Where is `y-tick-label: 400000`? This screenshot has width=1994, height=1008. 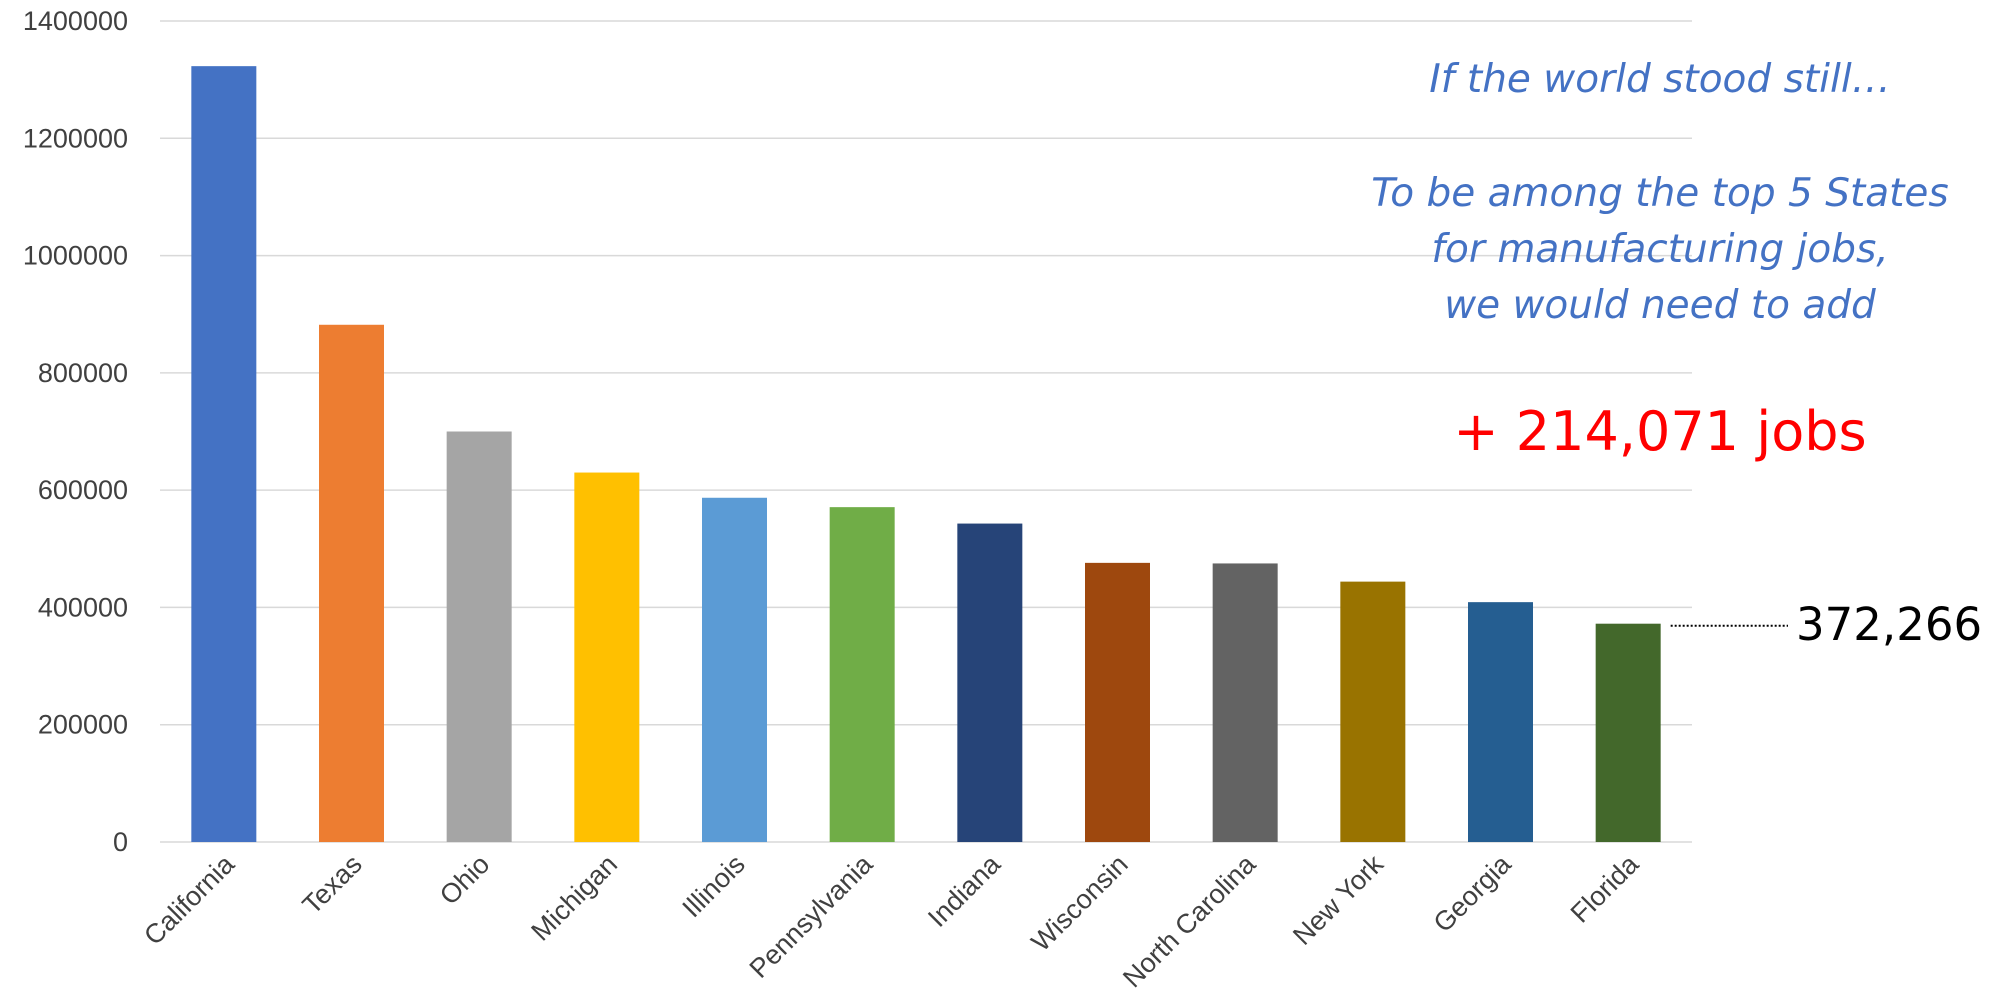
y-tick-label: 400000 is located at coordinates (83, 607).